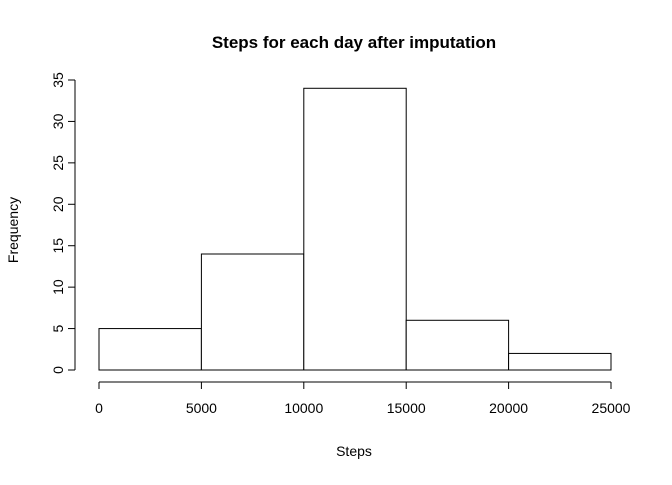 The width and height of the screenshot is (672, 485). I want to click on y-tick-label: 0, so click(58, 370).